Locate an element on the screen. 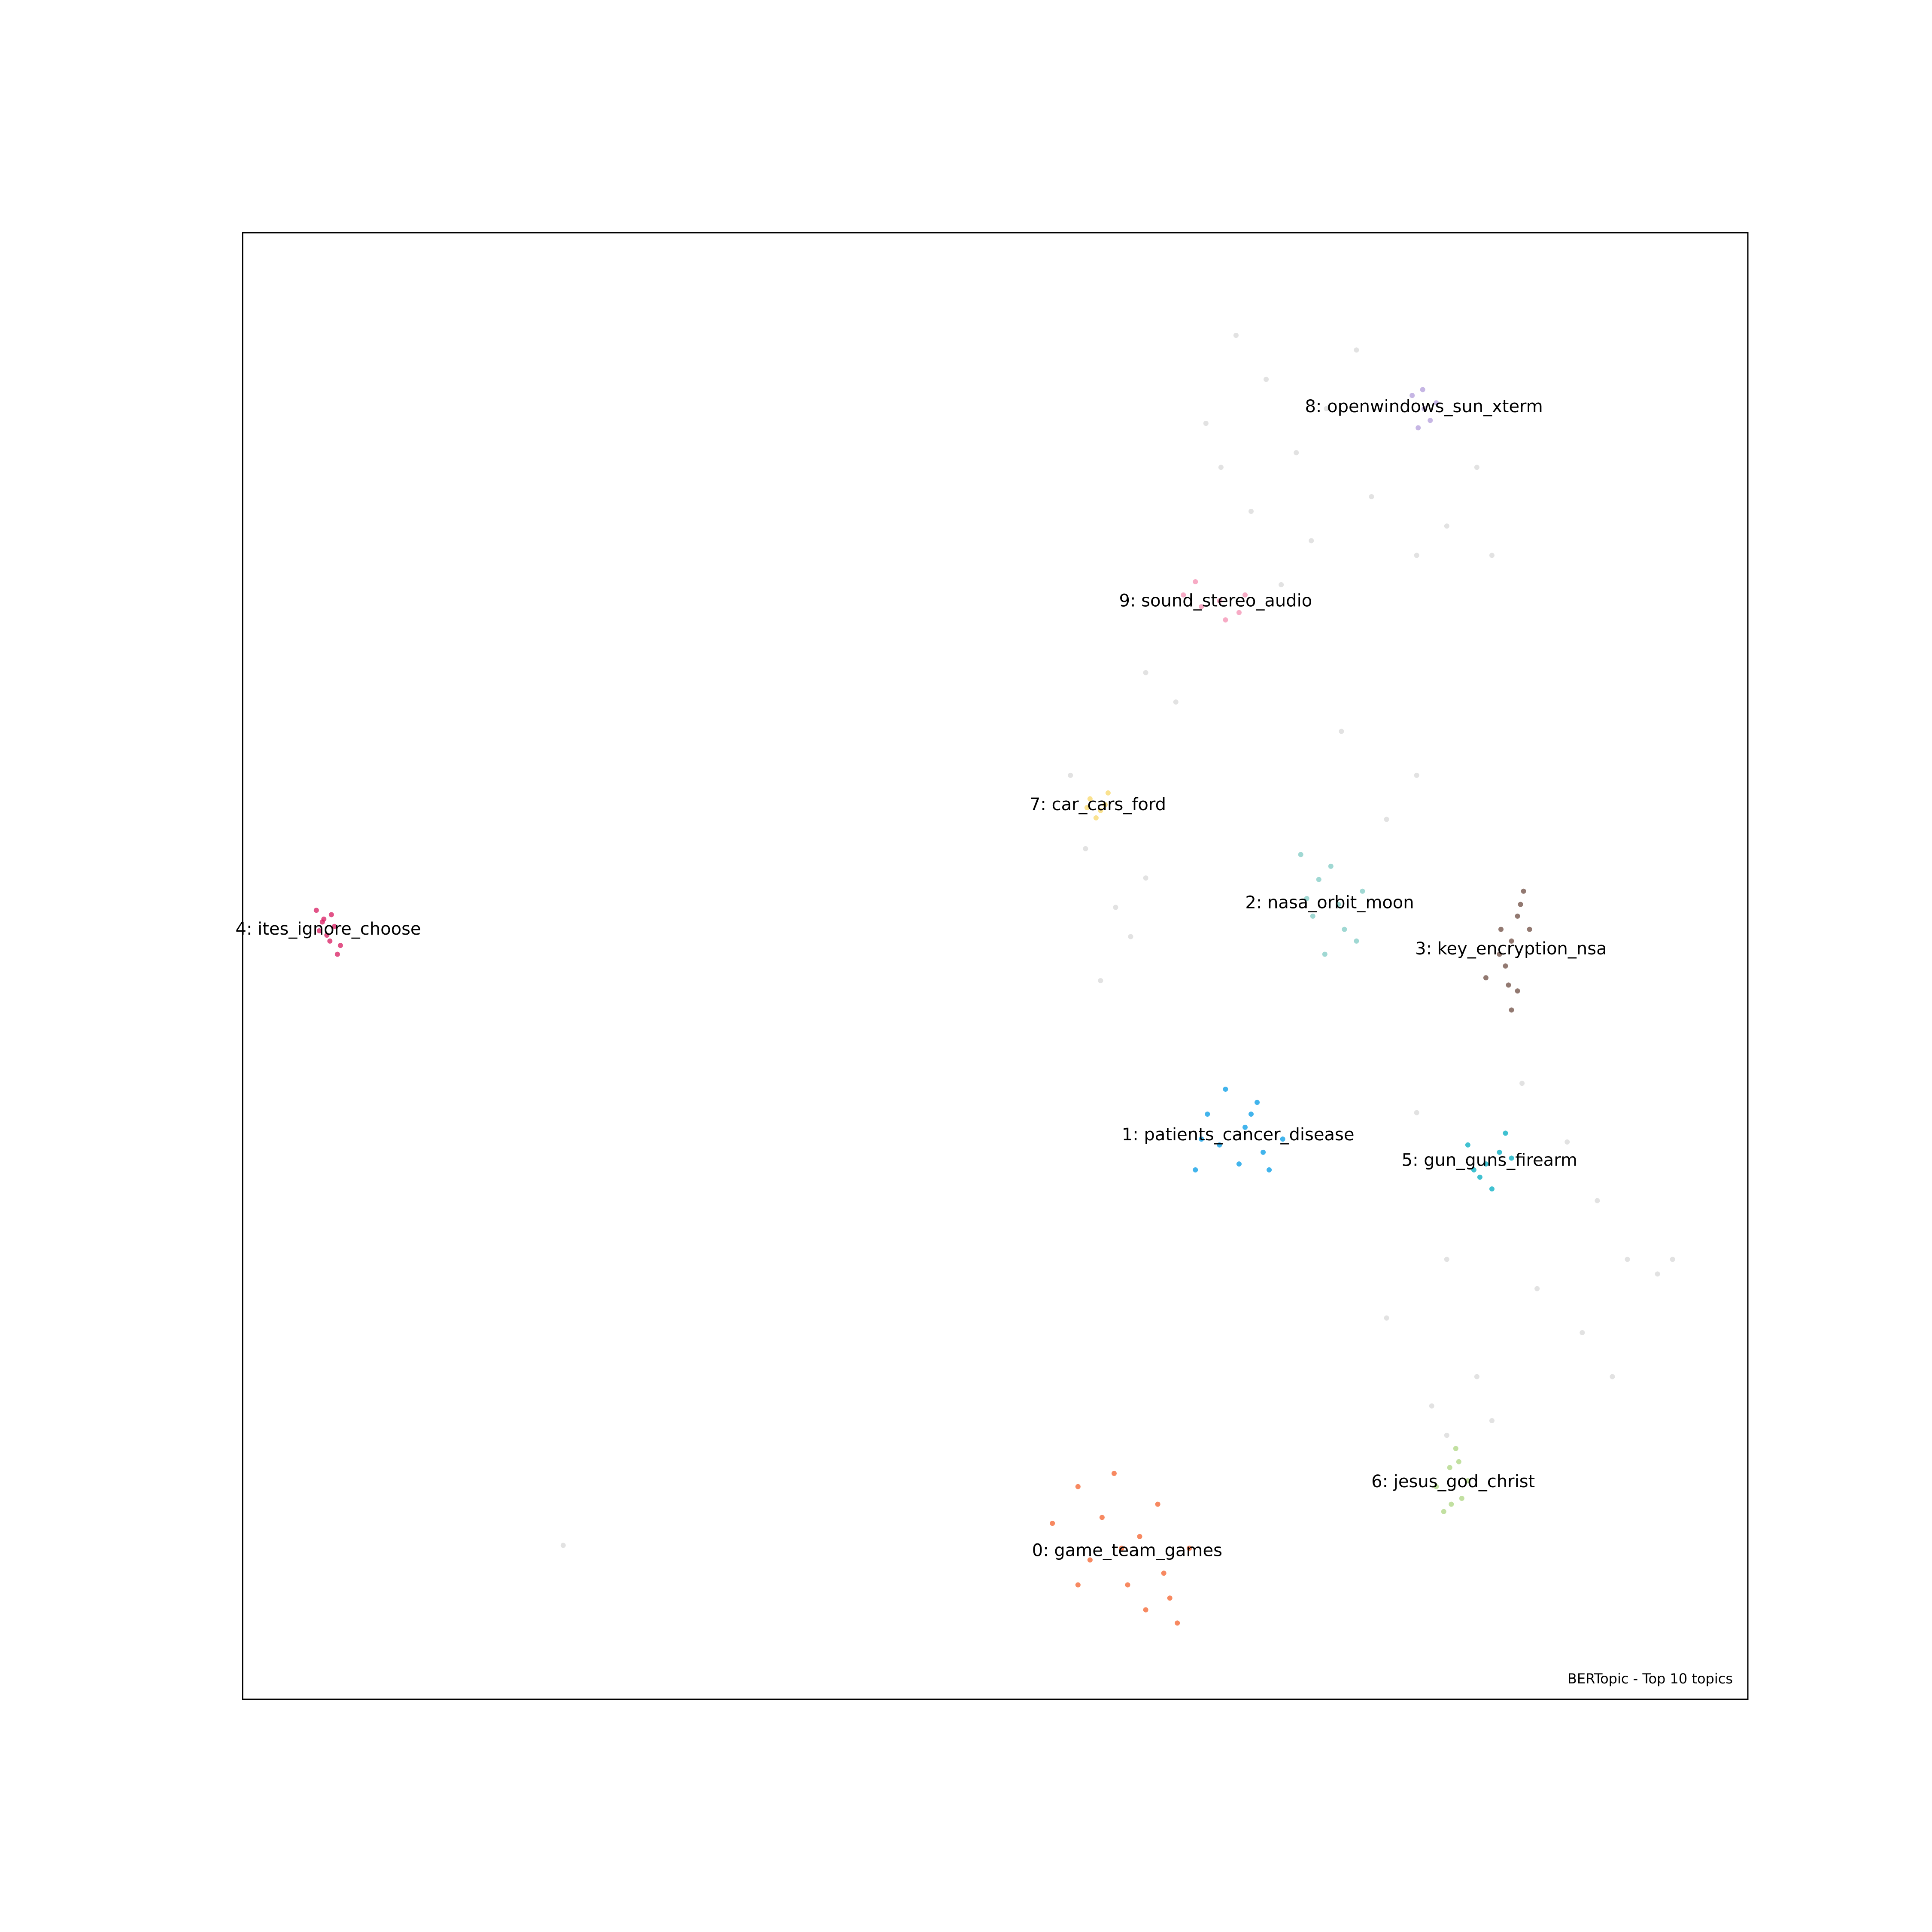  topic-label: 3: key_encryption_nsa is located at coordinates (1511, 949).